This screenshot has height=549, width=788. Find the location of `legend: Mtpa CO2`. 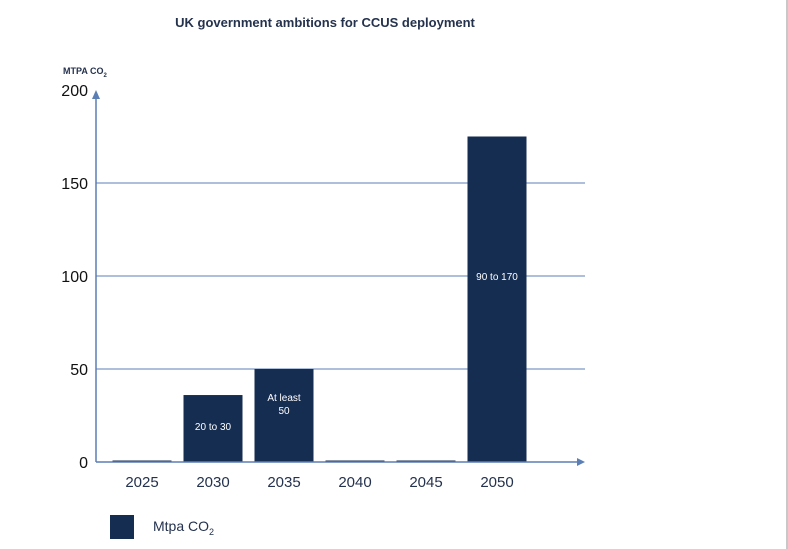

legend: Mtpa CO2 is located at coordinates (162, 527).